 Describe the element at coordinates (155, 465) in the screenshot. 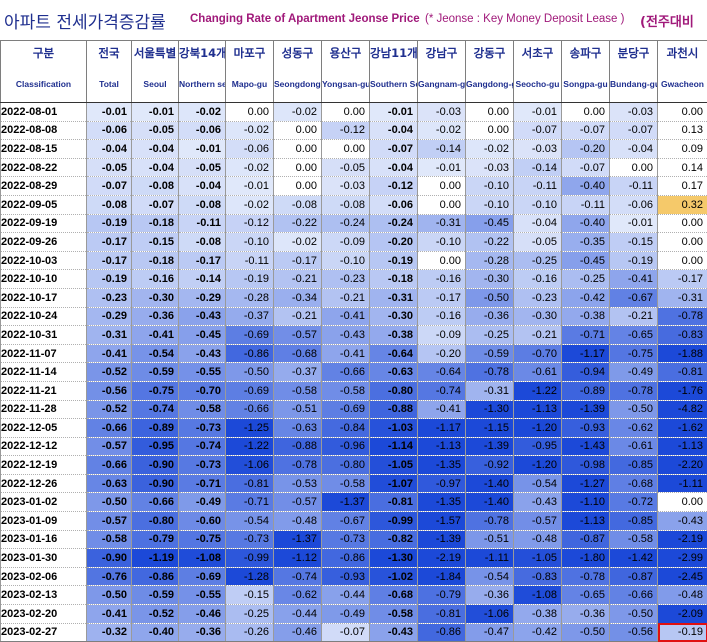

I see `rate-cell: -0.90` at that location.